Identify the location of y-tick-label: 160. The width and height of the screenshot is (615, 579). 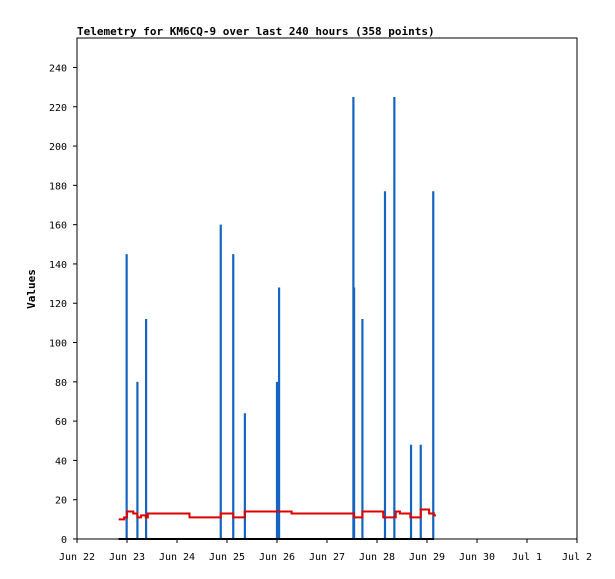
(58, 226).